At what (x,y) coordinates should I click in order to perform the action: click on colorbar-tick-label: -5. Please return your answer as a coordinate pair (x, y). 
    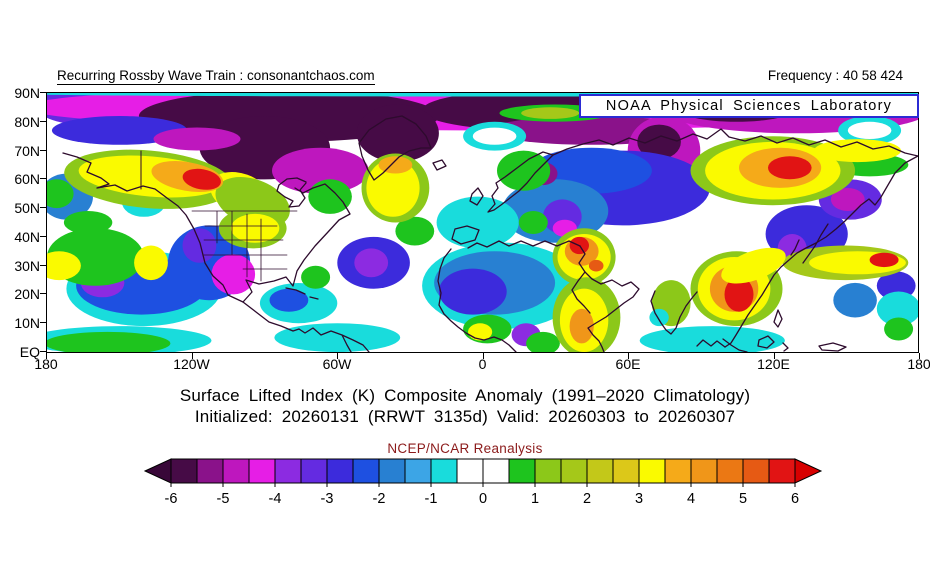
    Looking at the image, I should click on (223, 499).